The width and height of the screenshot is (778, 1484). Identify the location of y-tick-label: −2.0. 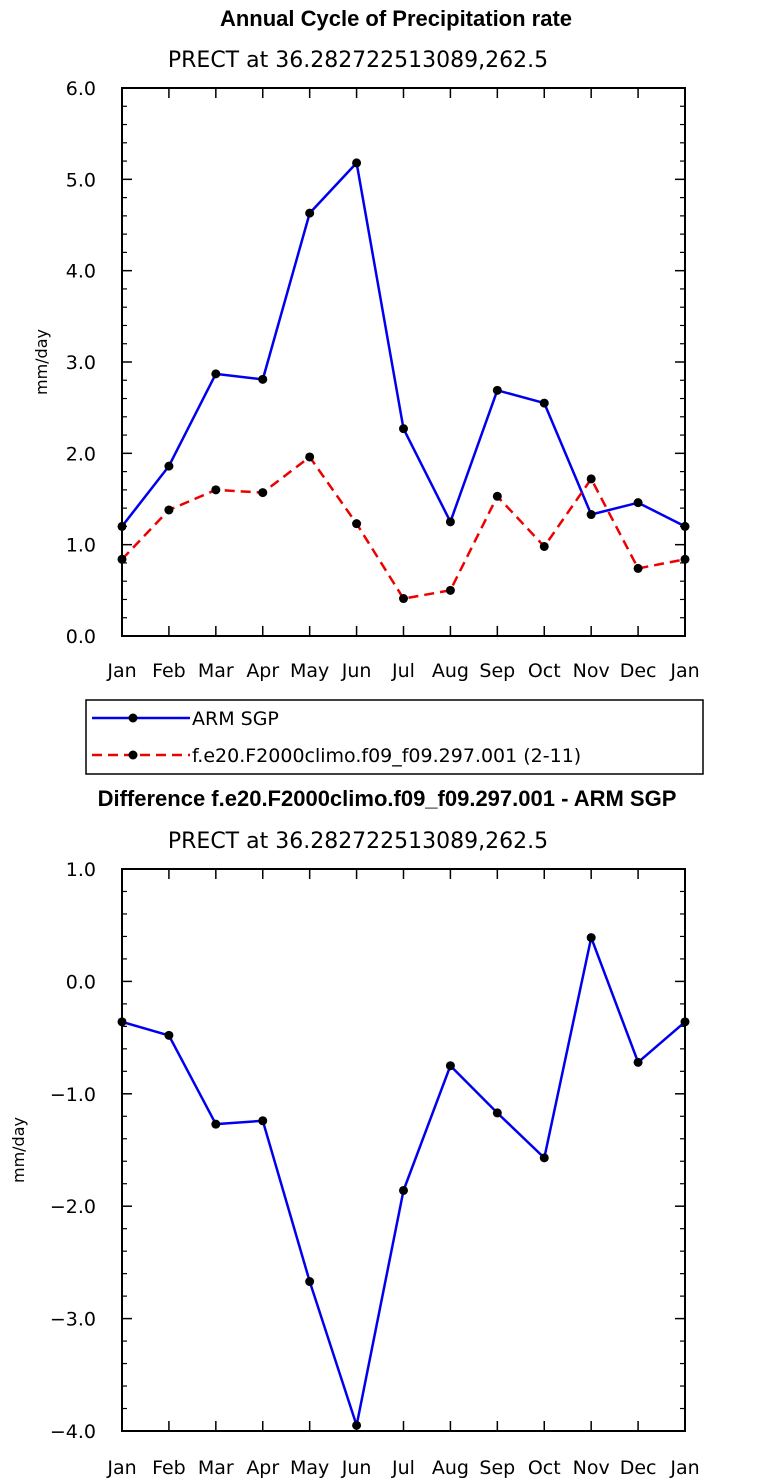
(73, 1207).